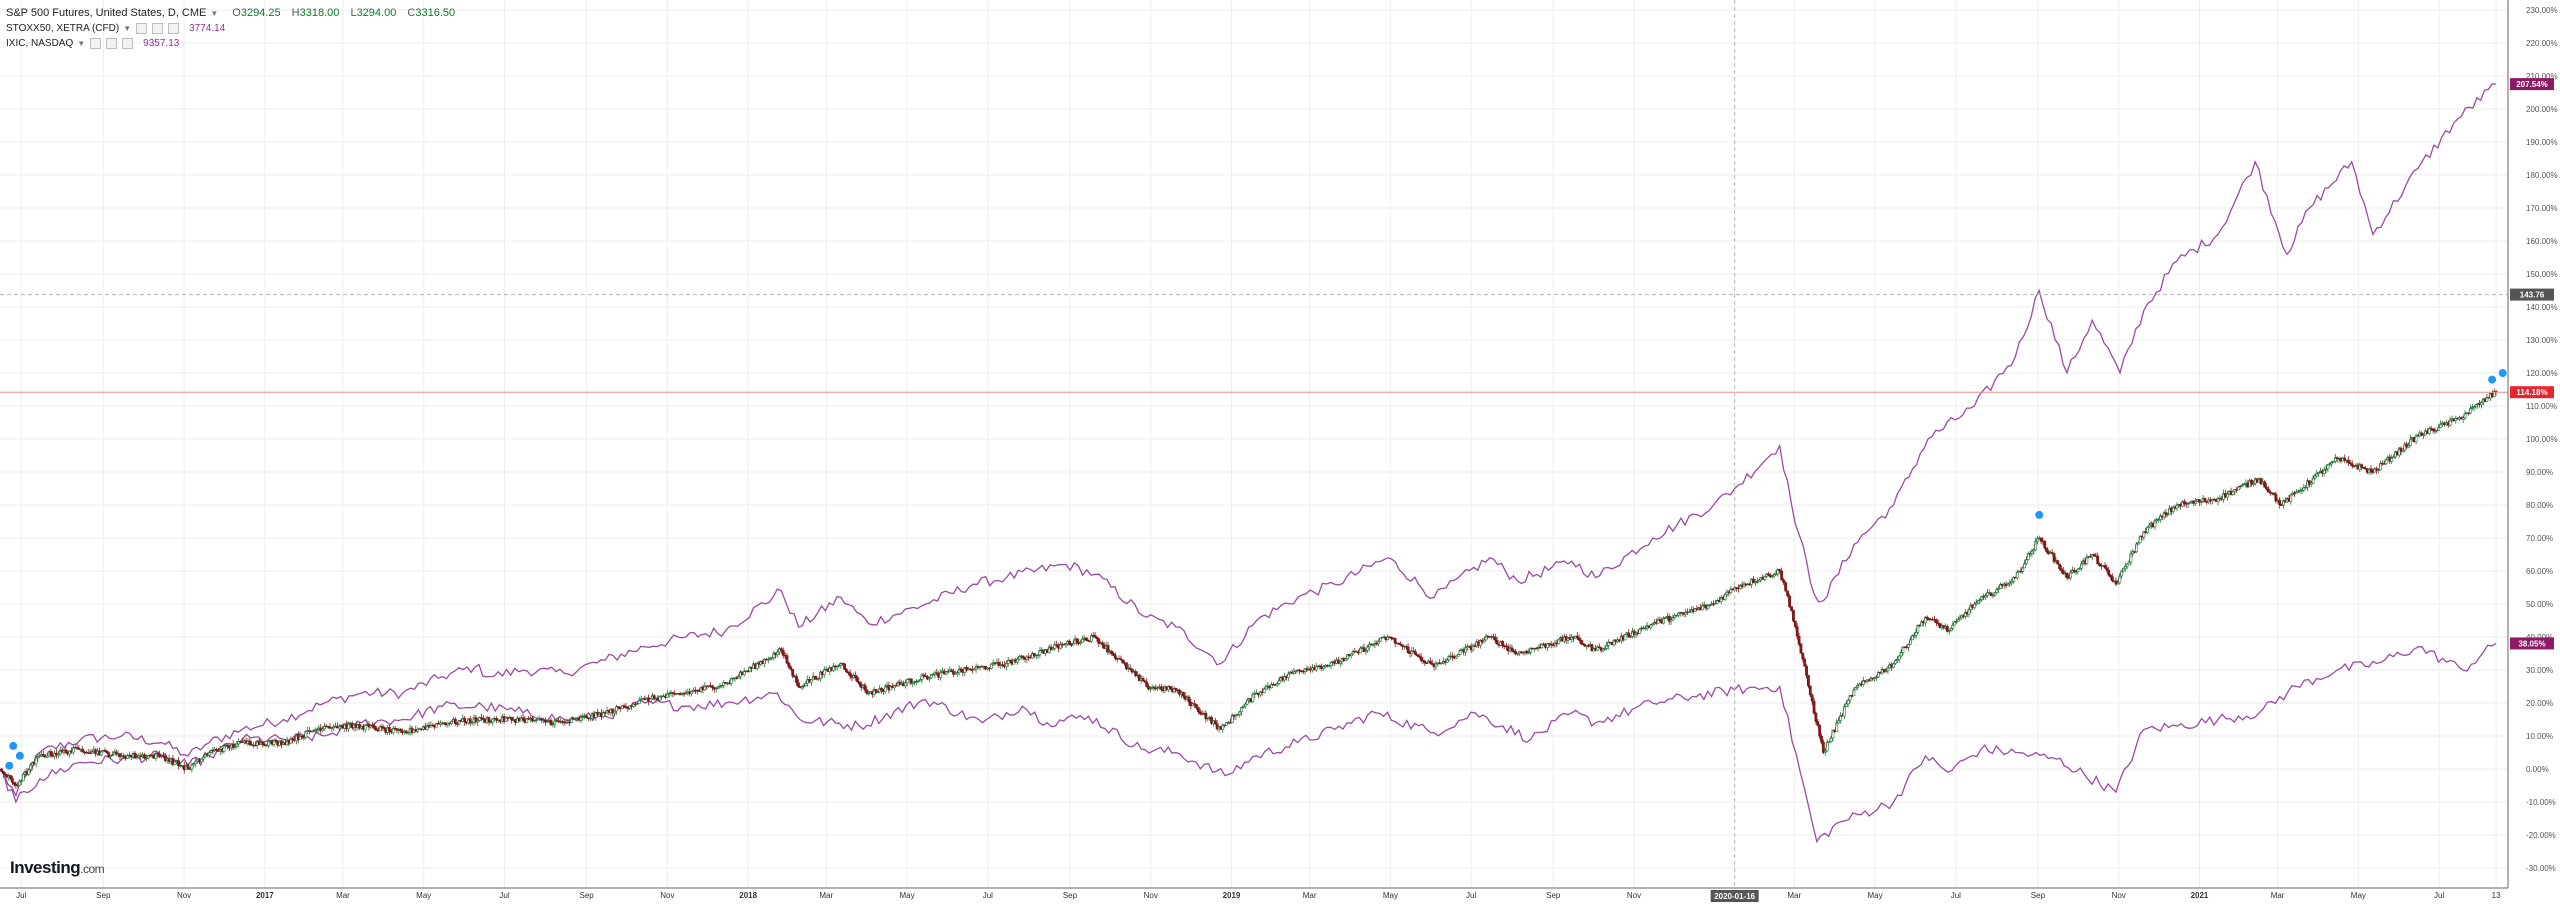 The height and width of the screenshot is (910, 2560). I want to click on y-tick-label: 120.00%, so click(2542, 373).